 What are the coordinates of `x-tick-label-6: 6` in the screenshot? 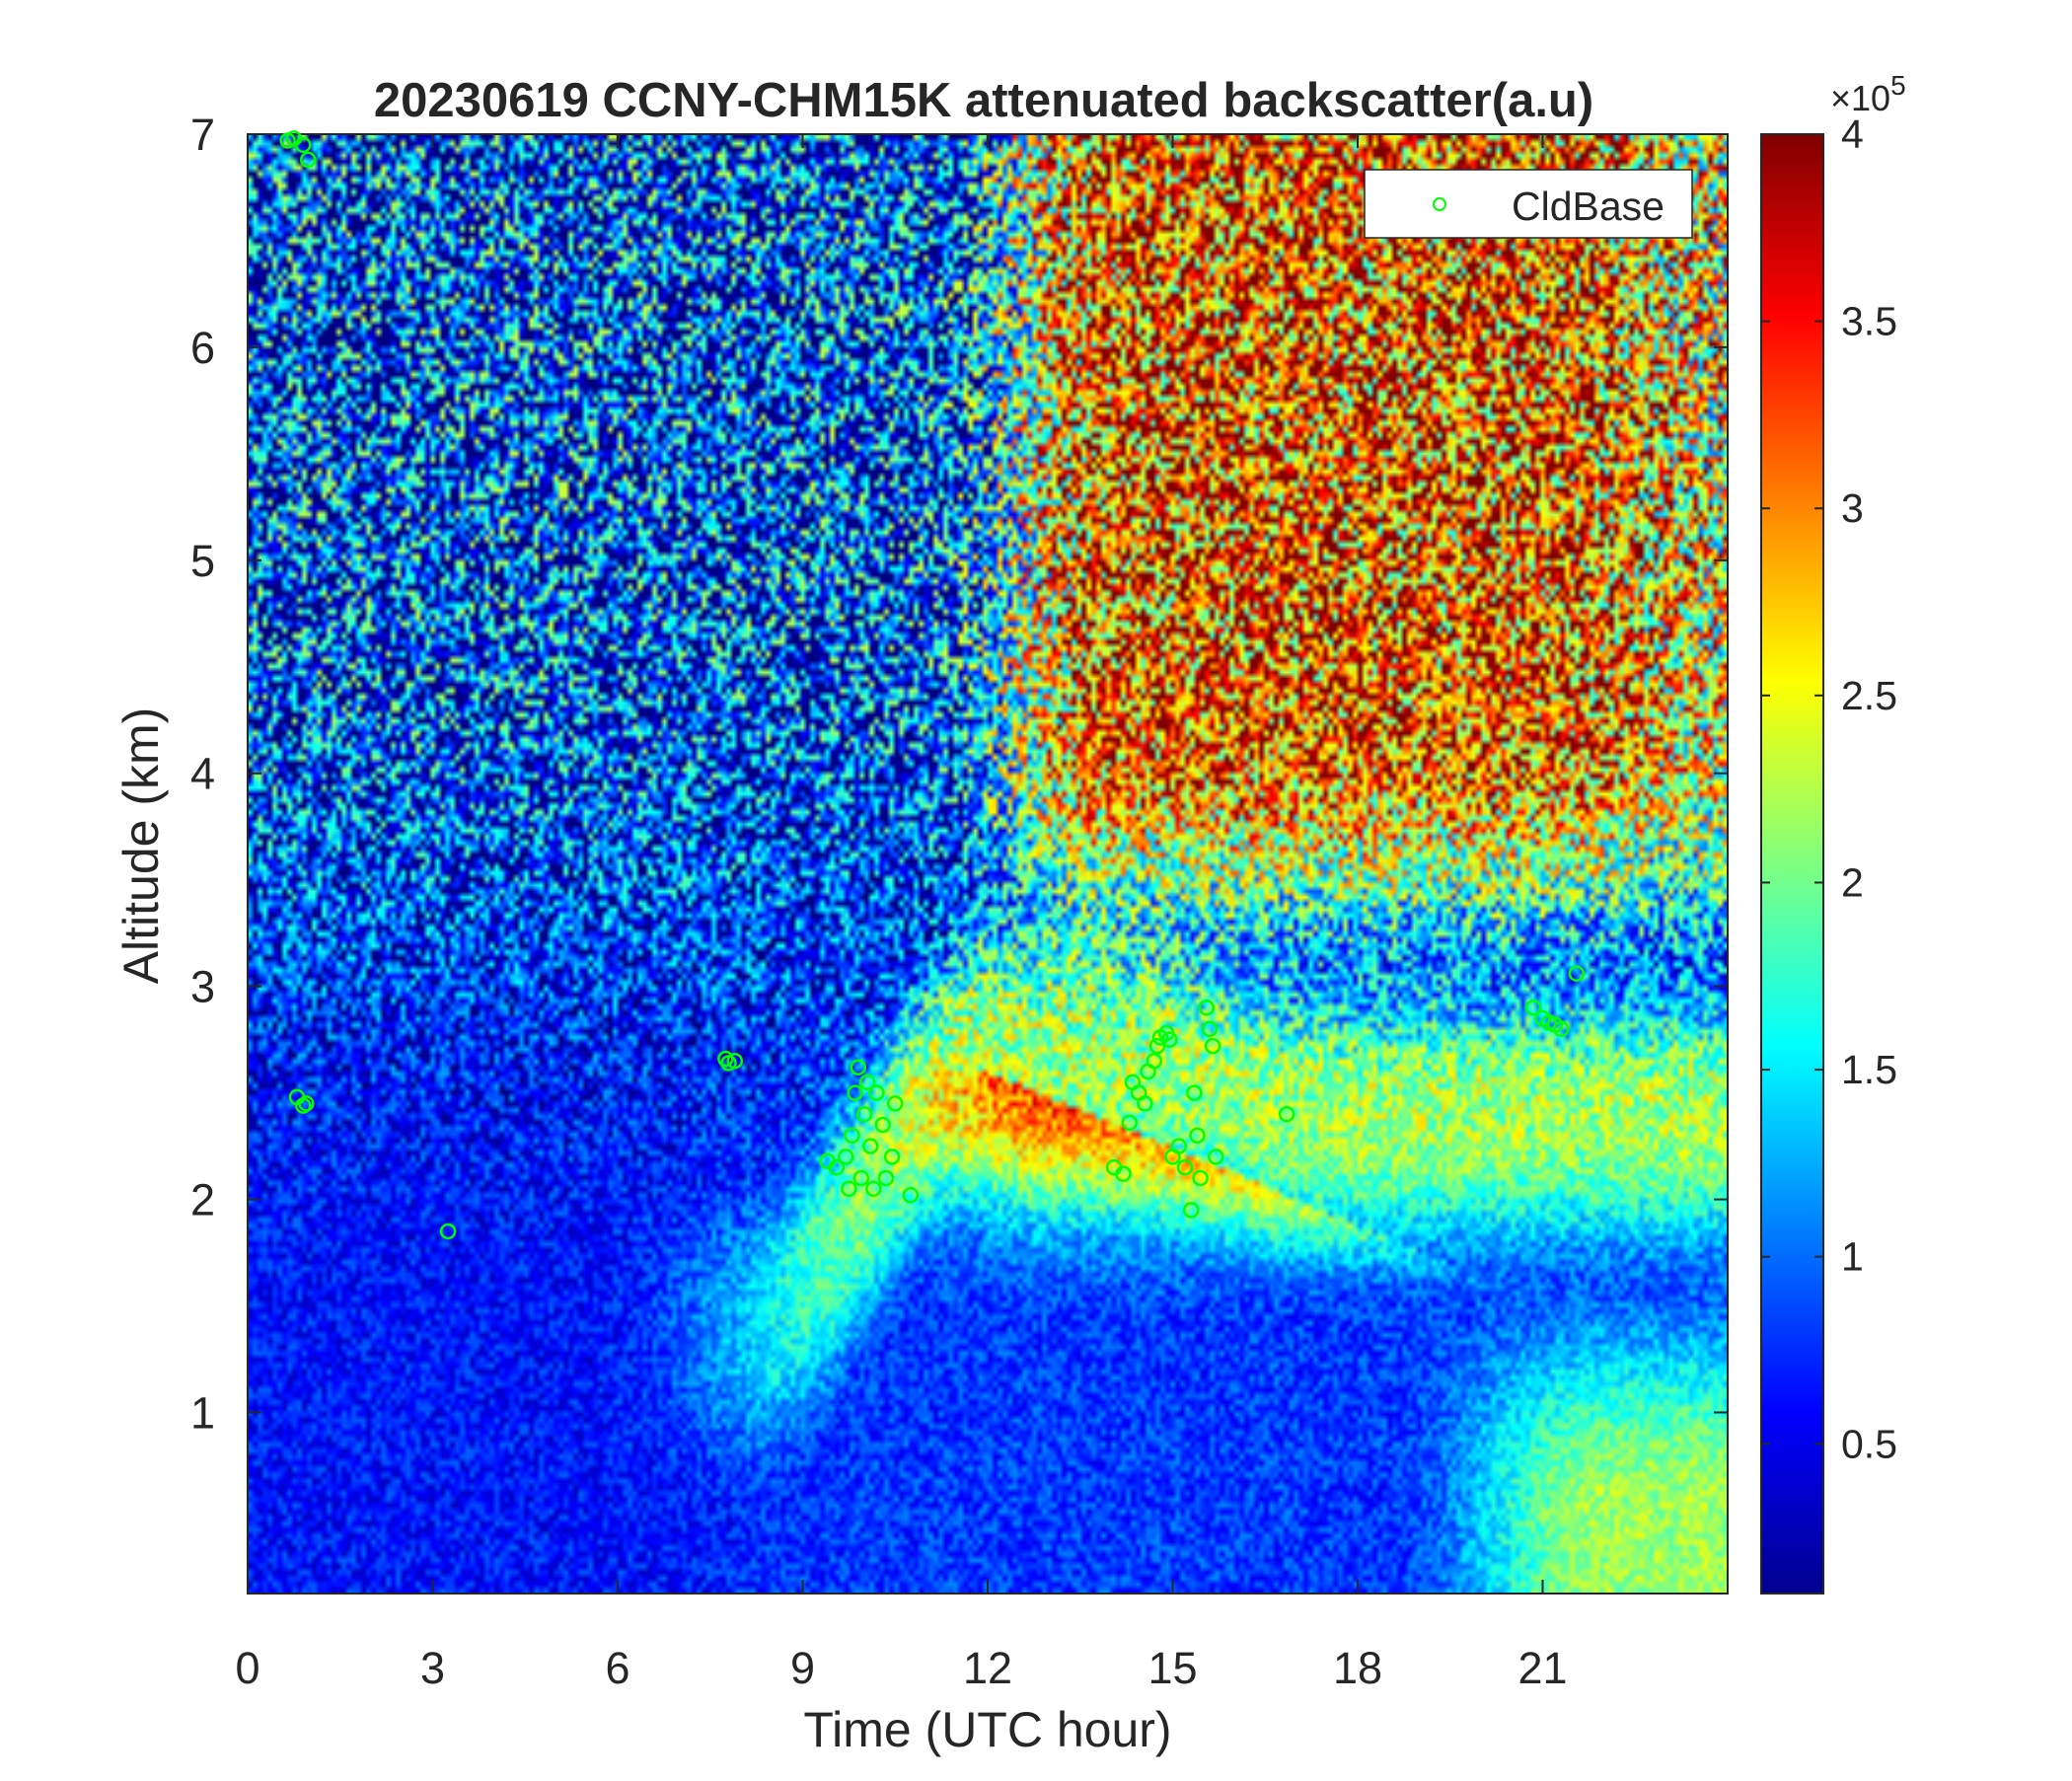 It's located at (617, 1668).